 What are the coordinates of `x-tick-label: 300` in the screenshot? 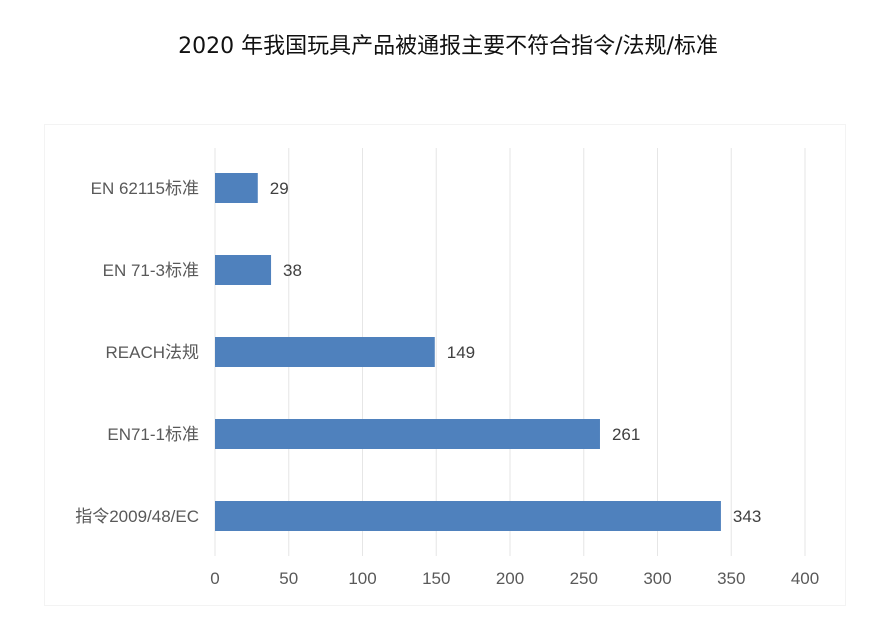 It's located at (657, 578).